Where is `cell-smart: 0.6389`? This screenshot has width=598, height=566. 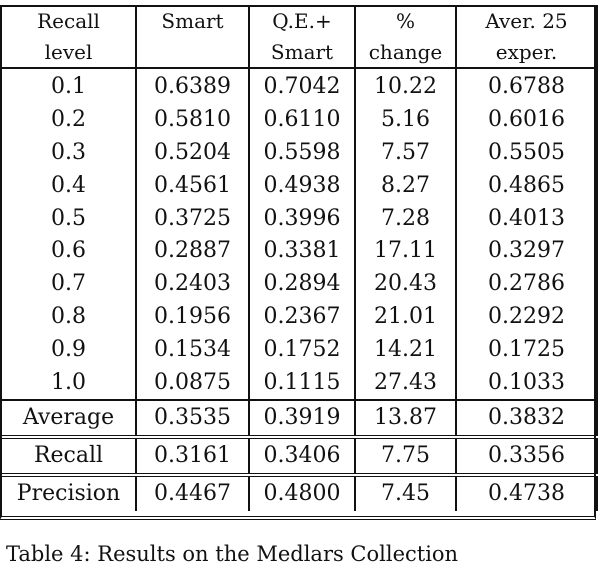
cell-smart: 0.6389 is located at coordinates (192, 86).